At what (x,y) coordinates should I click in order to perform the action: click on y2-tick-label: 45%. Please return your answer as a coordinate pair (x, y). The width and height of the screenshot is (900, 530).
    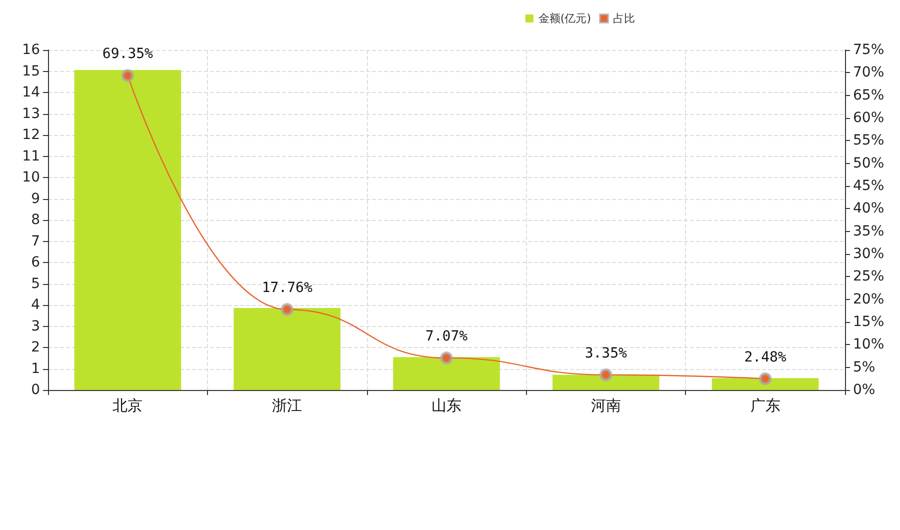
    Looking at the image, I should click on (868, 186).